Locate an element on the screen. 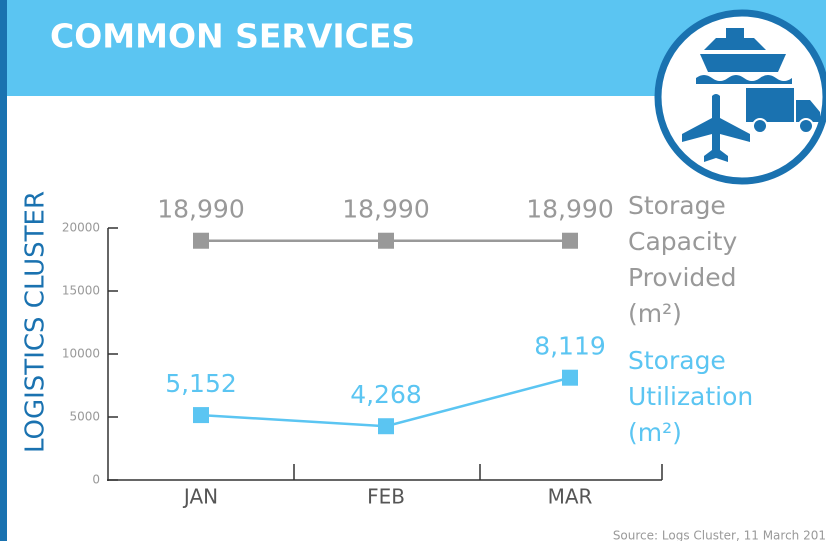  data-label: 8,119 is located at coordinates (570, 346).